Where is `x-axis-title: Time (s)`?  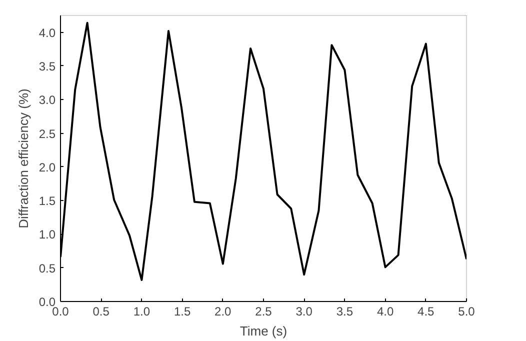
x-axis-title: Time (s) is located at coordinates (264, 331).